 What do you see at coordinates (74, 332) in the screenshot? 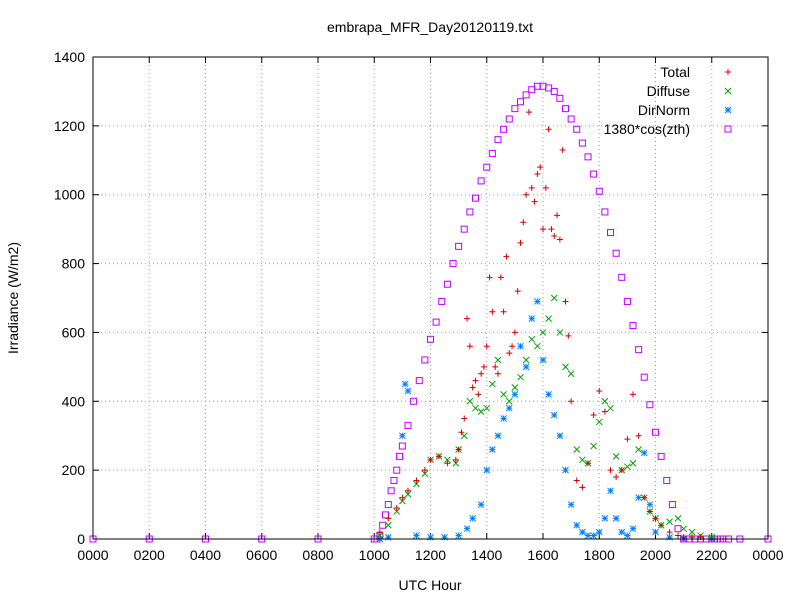
I see `y-tick-label: 600` at bounding box center [74, 332].